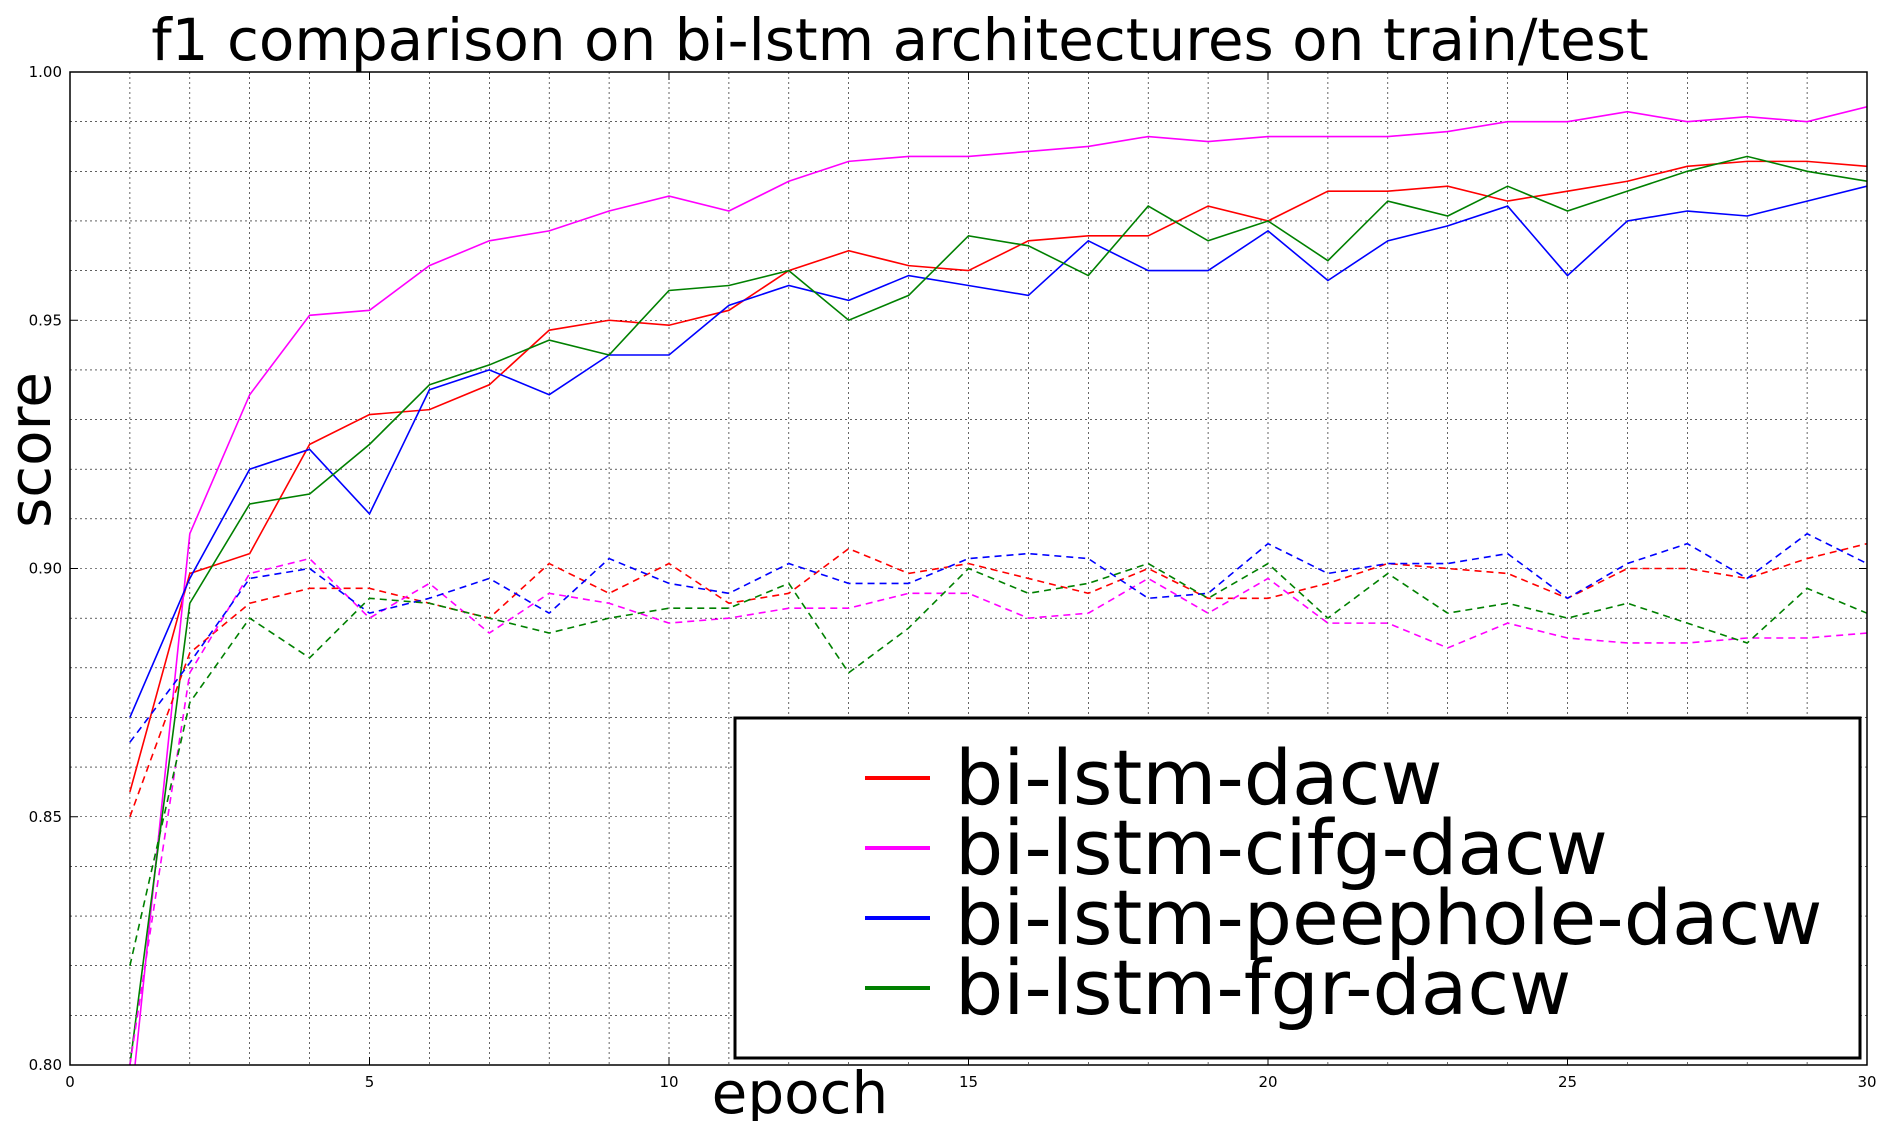 The image size is (1879, 1121). Describe the element at coordinates (668, 1082) in the screenshot. I see `x-tick-label: 10` at that location.